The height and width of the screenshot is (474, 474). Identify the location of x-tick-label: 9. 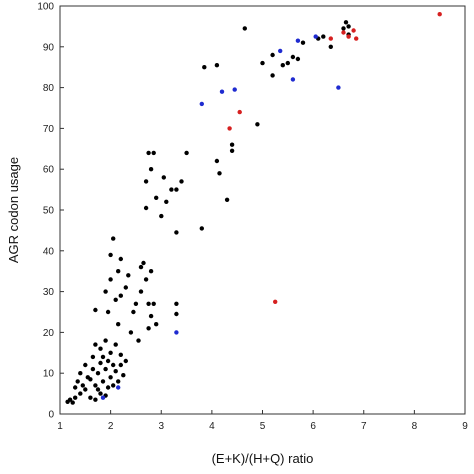
(465, 426).